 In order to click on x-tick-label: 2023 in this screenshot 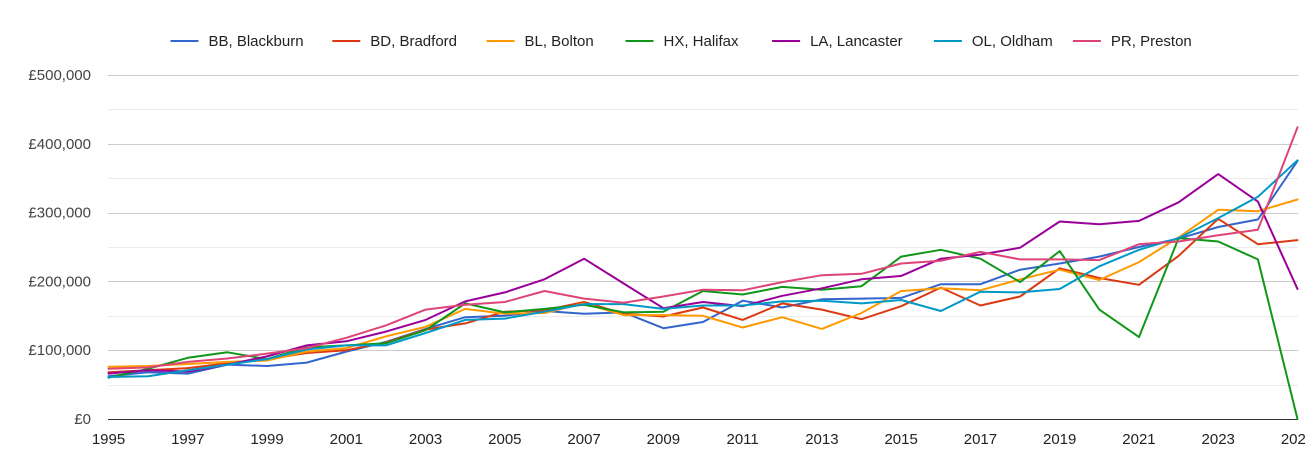, I will do `click(1218, 439)`.